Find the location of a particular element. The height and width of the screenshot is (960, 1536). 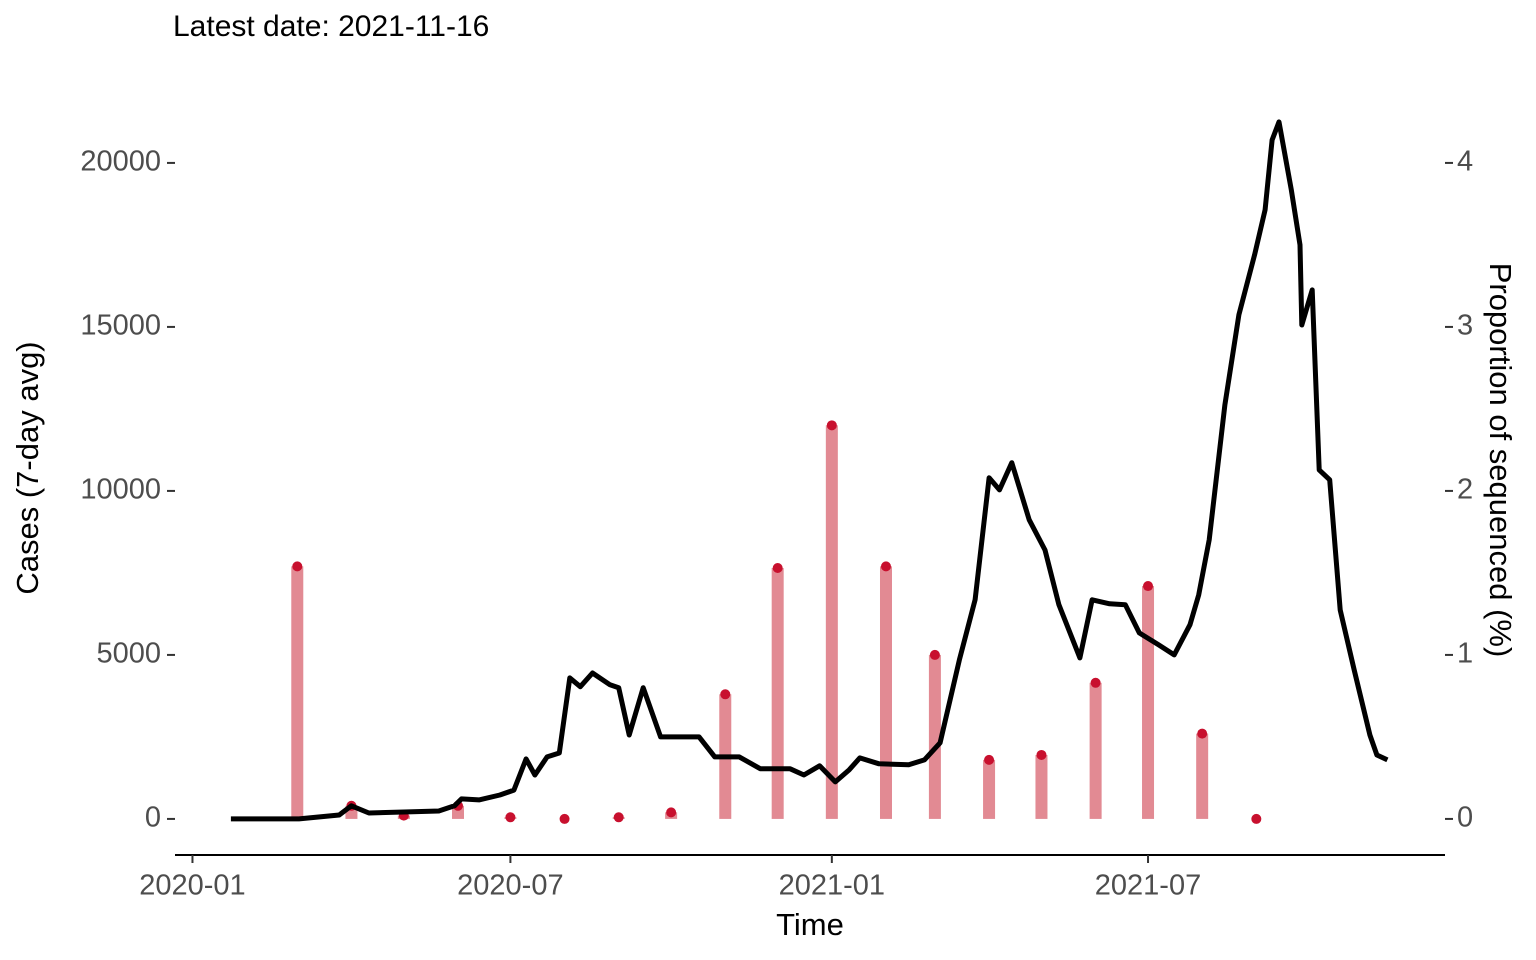

chart-title: Latest date: 2021-11-16 is located at coordinates (331, 26).